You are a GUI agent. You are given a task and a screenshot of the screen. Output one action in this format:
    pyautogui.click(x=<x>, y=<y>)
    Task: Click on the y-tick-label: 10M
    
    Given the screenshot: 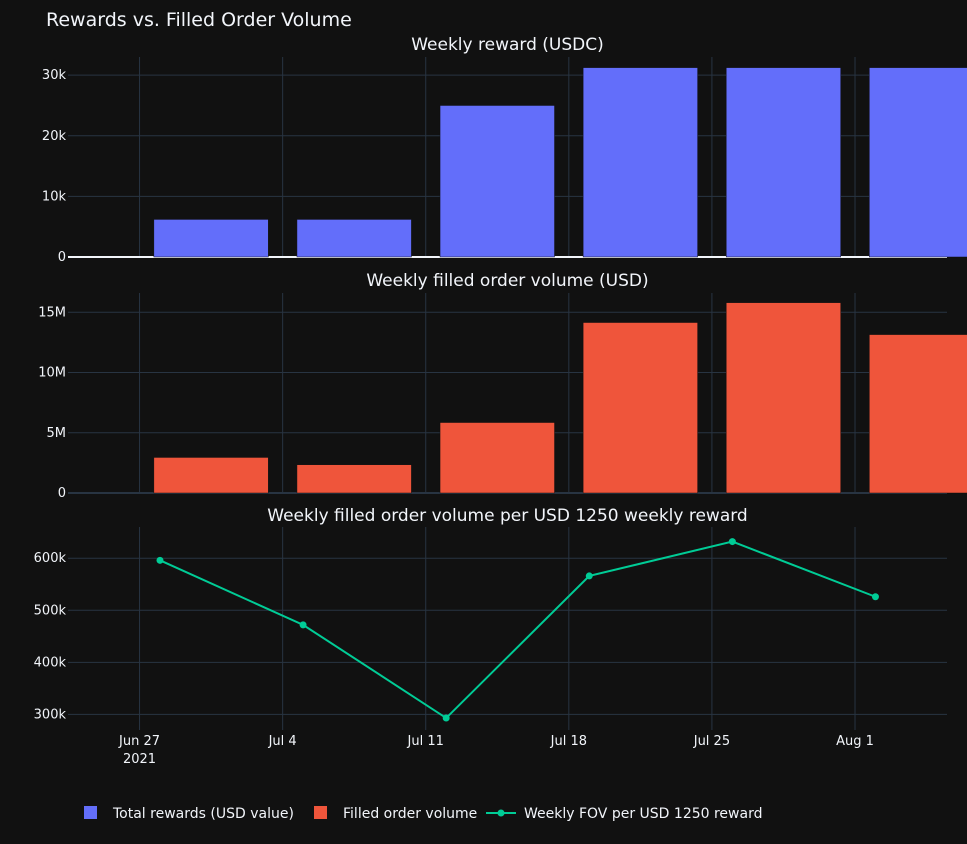 What is the action you would take?
    pyautogui.click(x=52, y=373)
    